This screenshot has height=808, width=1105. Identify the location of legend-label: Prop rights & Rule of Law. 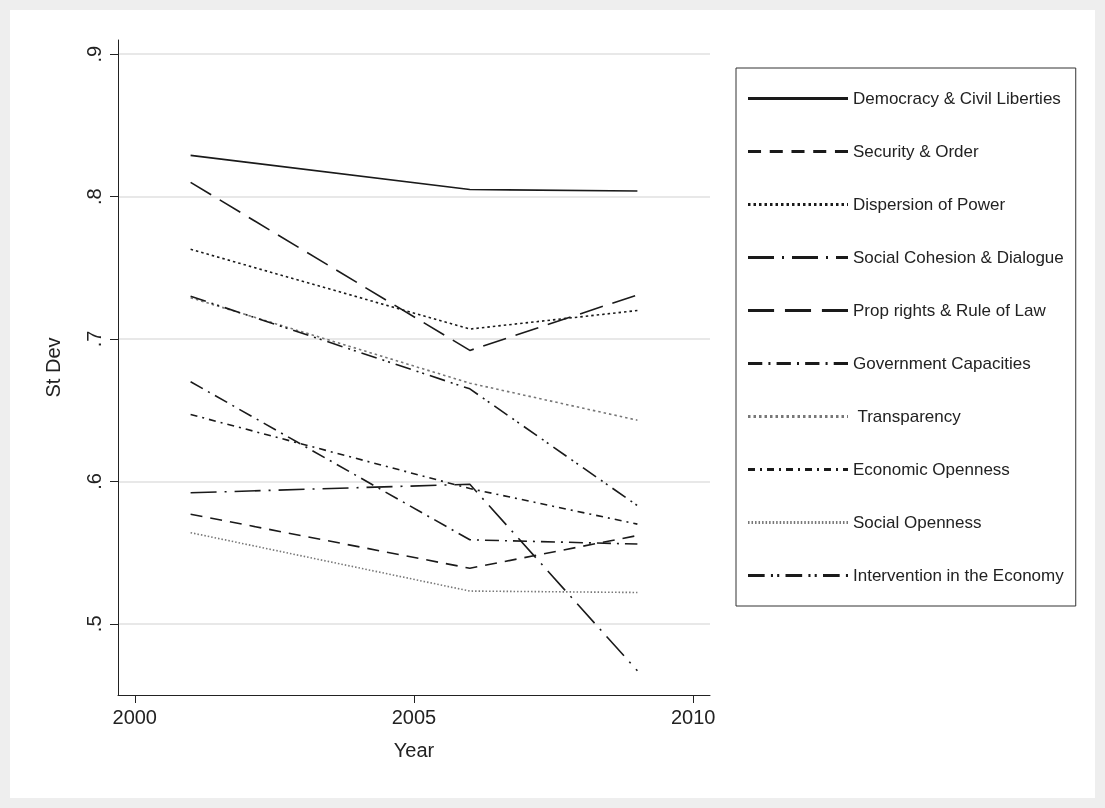
(950, 310).